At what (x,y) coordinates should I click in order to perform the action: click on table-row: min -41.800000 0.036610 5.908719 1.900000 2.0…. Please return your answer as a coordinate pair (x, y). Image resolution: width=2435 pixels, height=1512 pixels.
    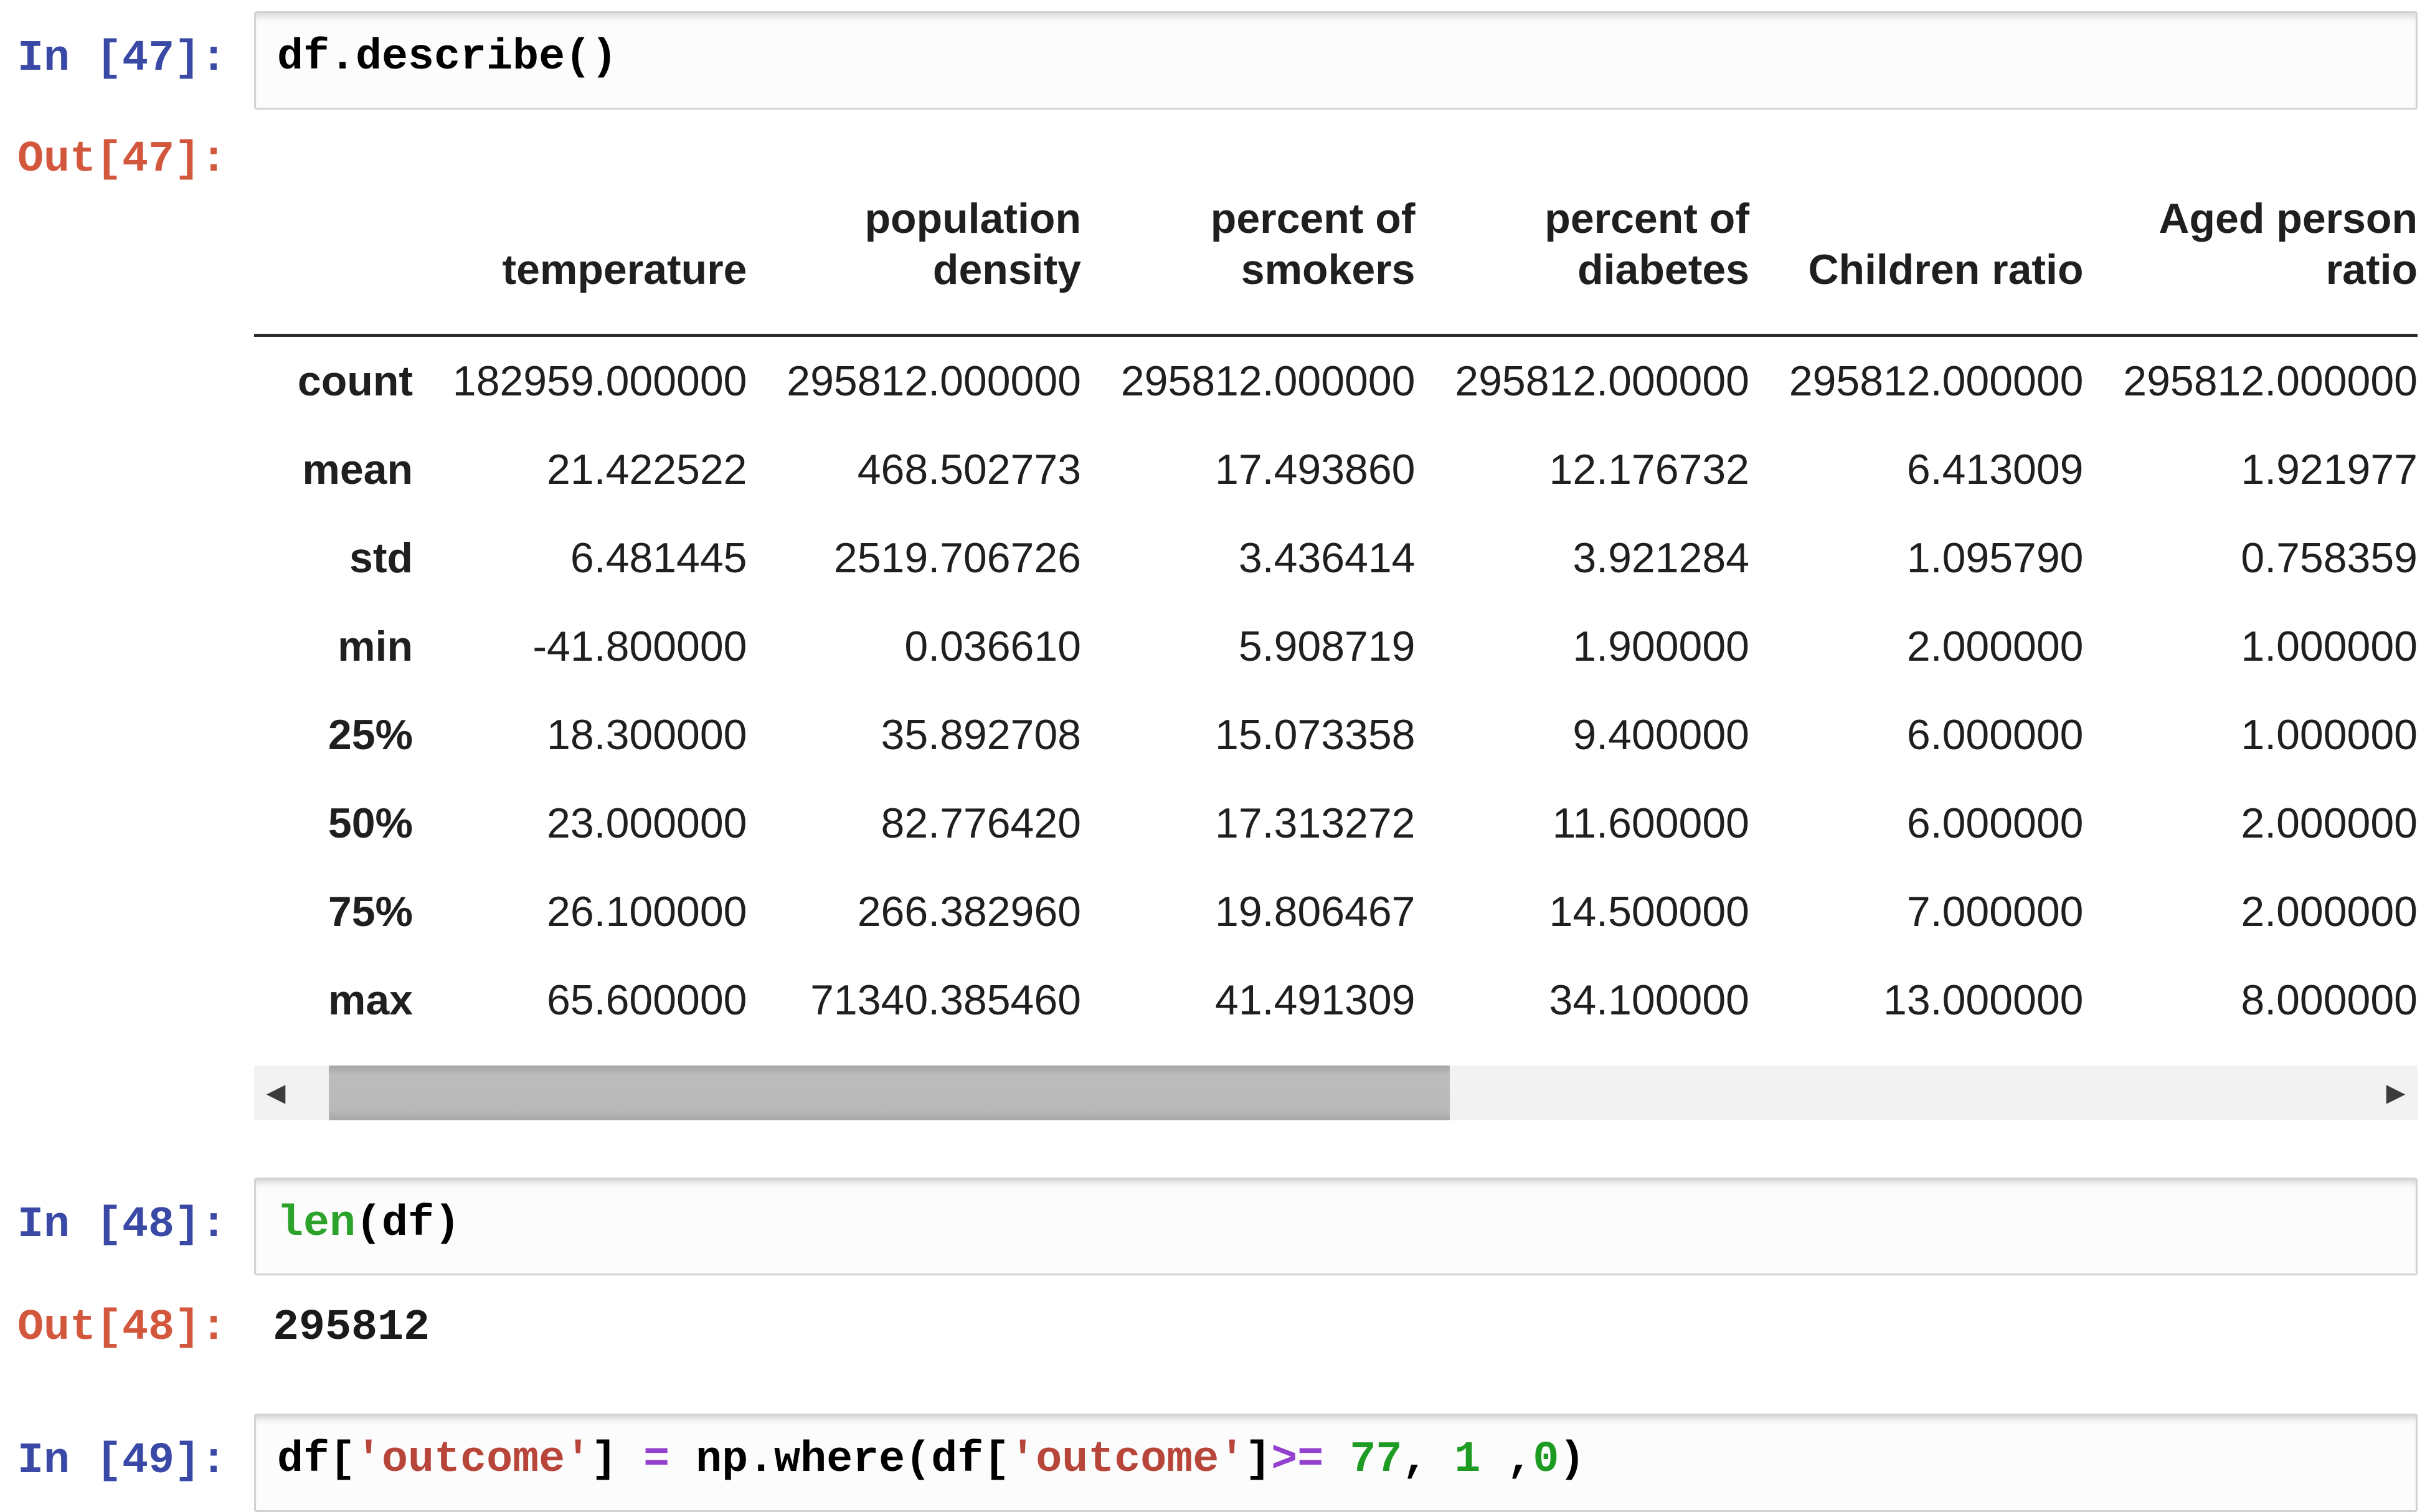
    Looking at the image, I should click on (1336, 646).